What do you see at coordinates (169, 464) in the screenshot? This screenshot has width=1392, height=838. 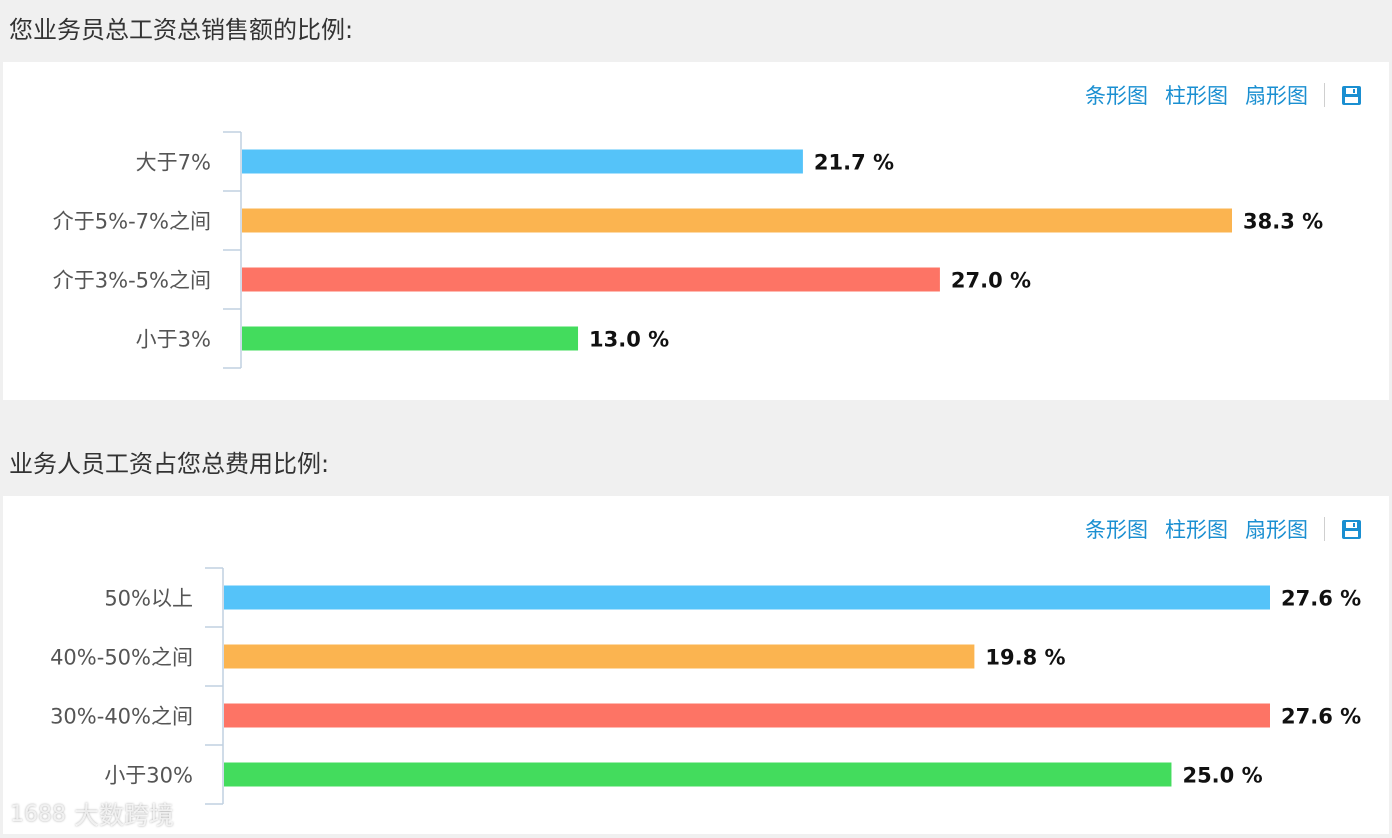 I see `question-title-2: 业务人员工资占您总费用比例:` at bounding box center [169, 464].